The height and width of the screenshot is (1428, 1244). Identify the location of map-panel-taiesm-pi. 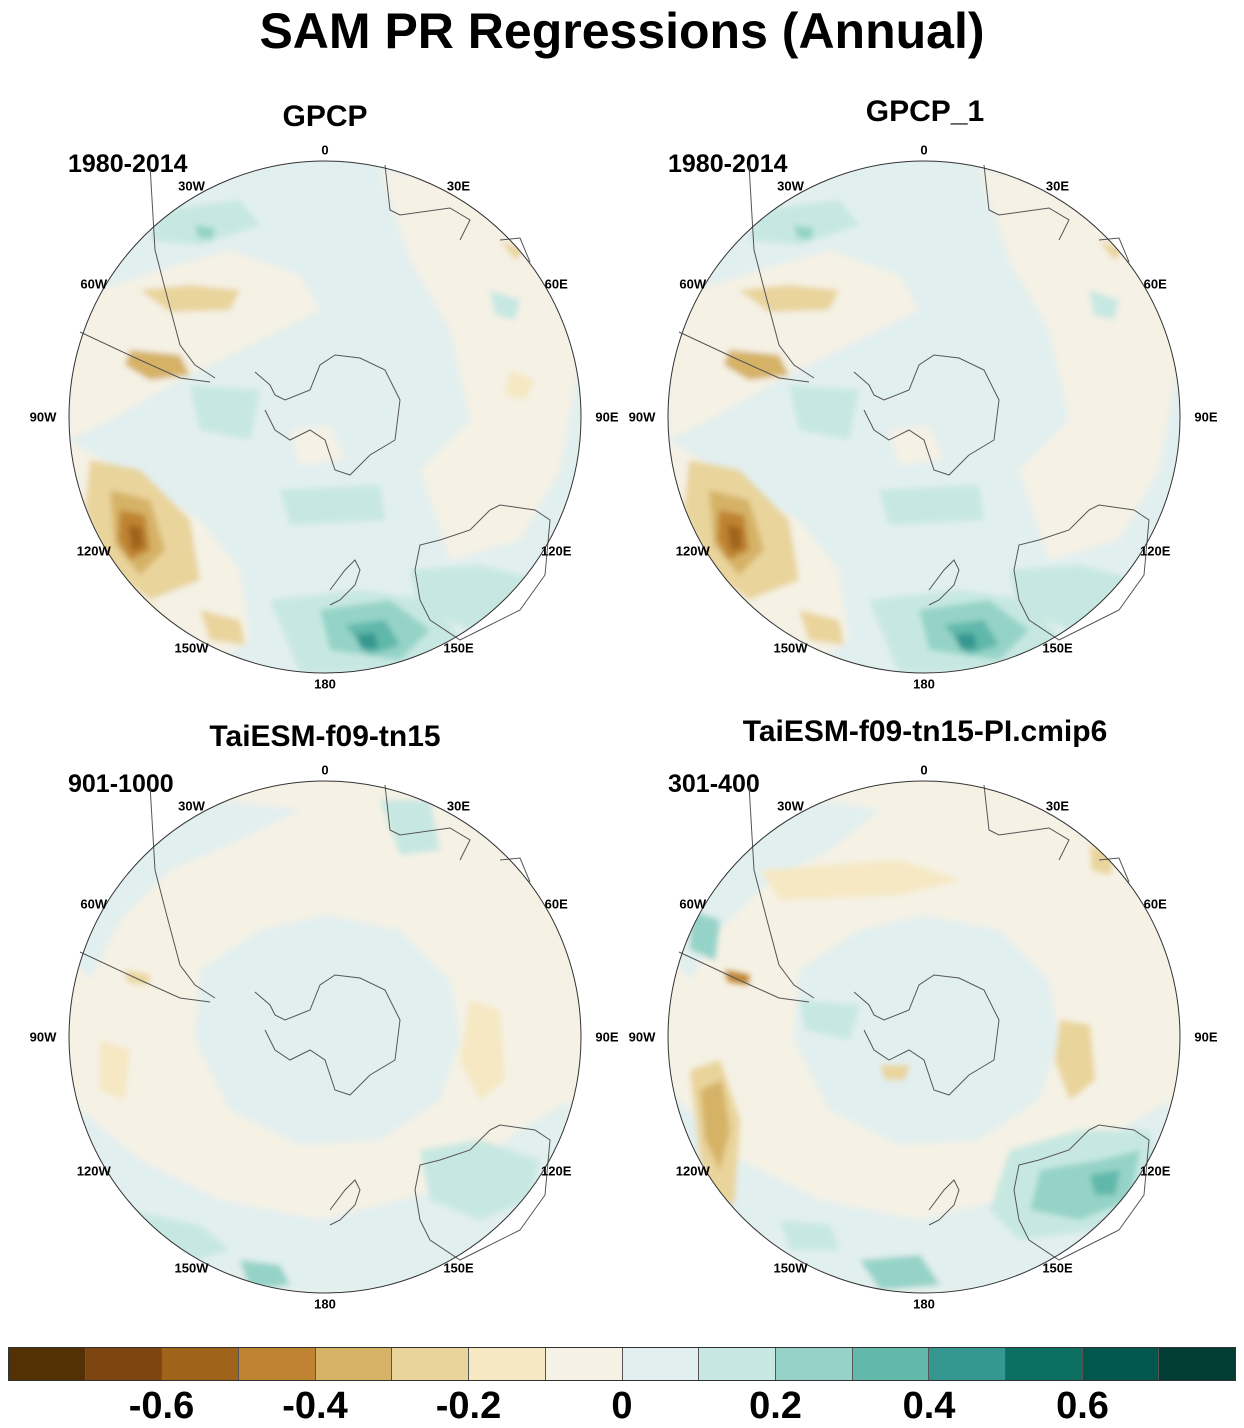
(924, 1037).